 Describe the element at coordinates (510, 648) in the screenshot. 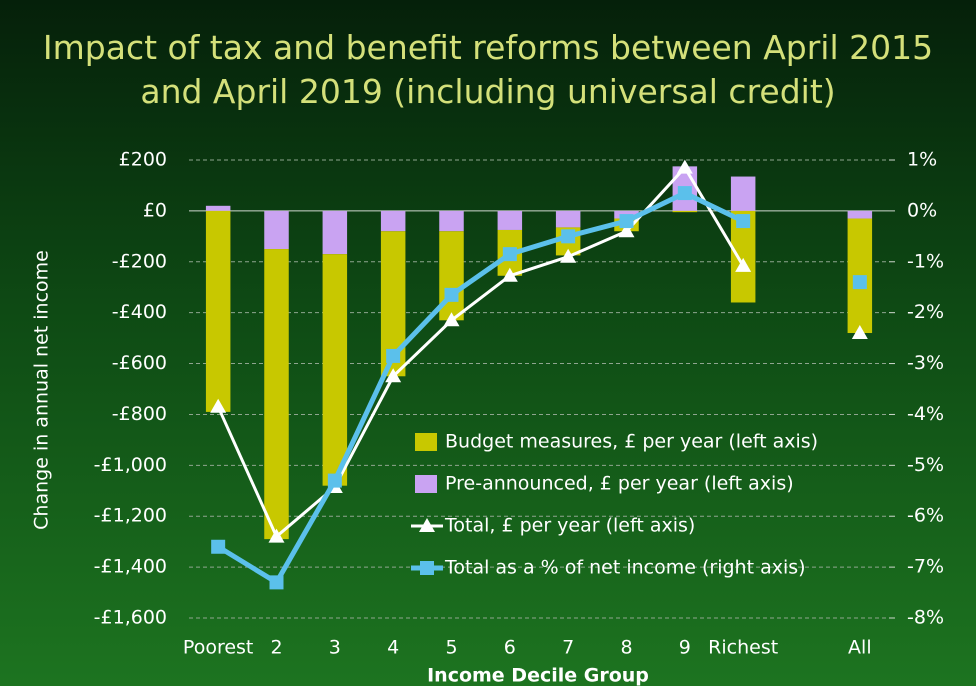

I see `x-tick-label: 6` at that location.